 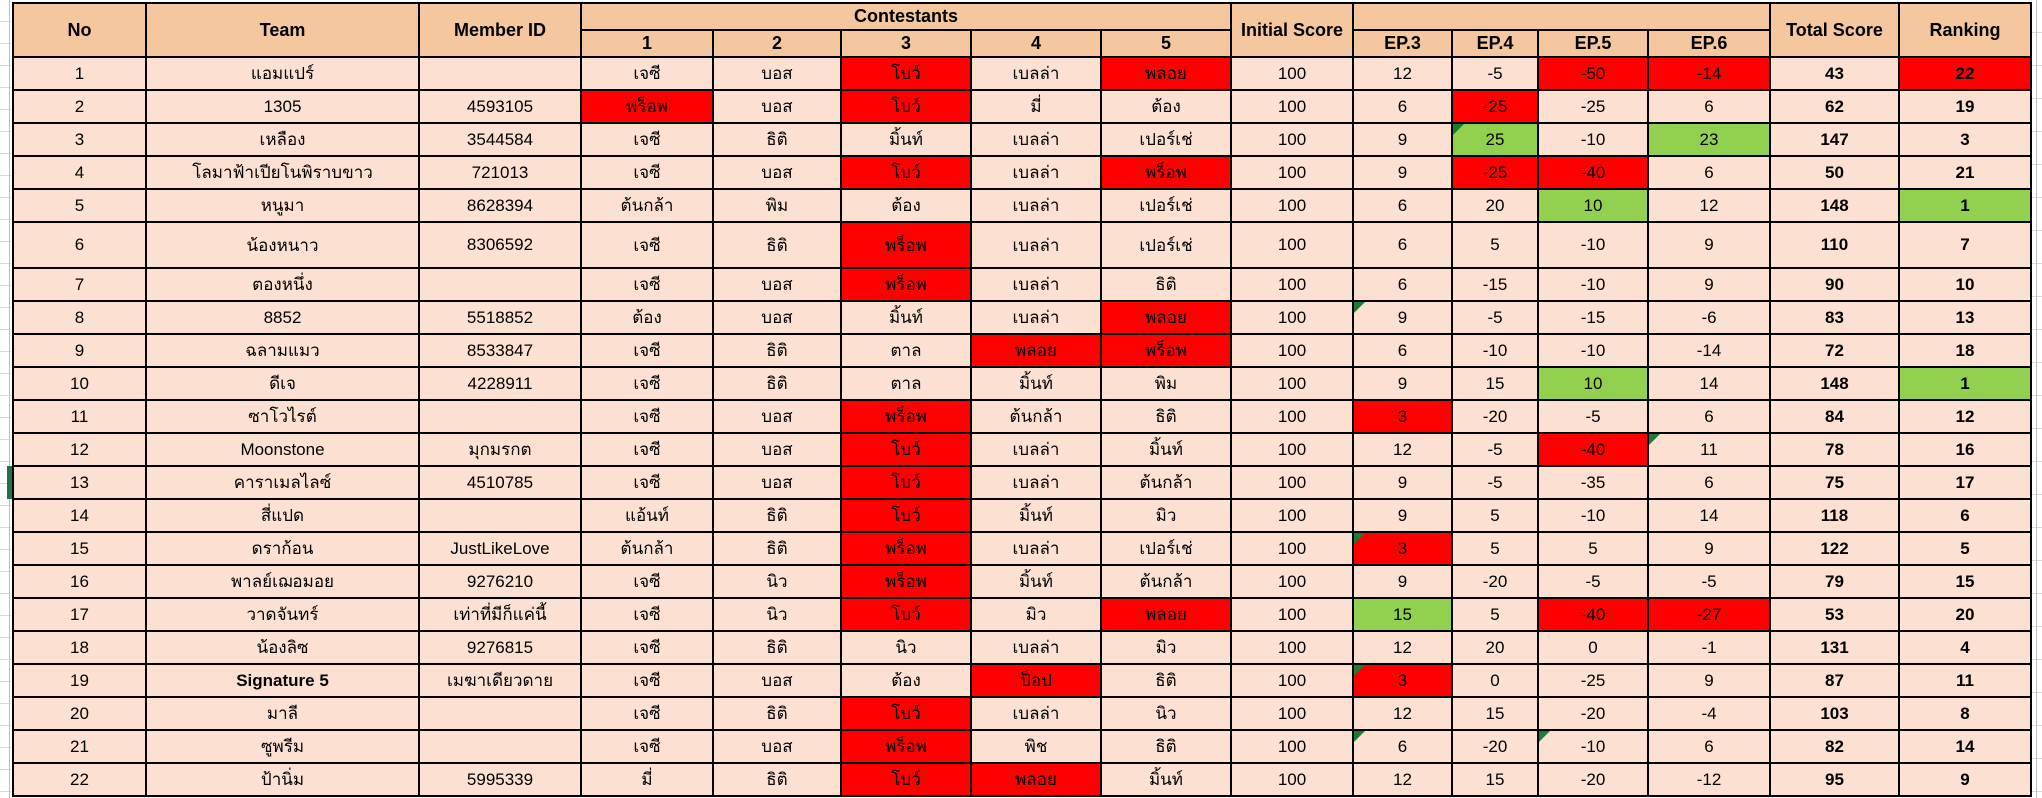 I want to click on cell-ep-score: -15, so click(x=1593, y=317).